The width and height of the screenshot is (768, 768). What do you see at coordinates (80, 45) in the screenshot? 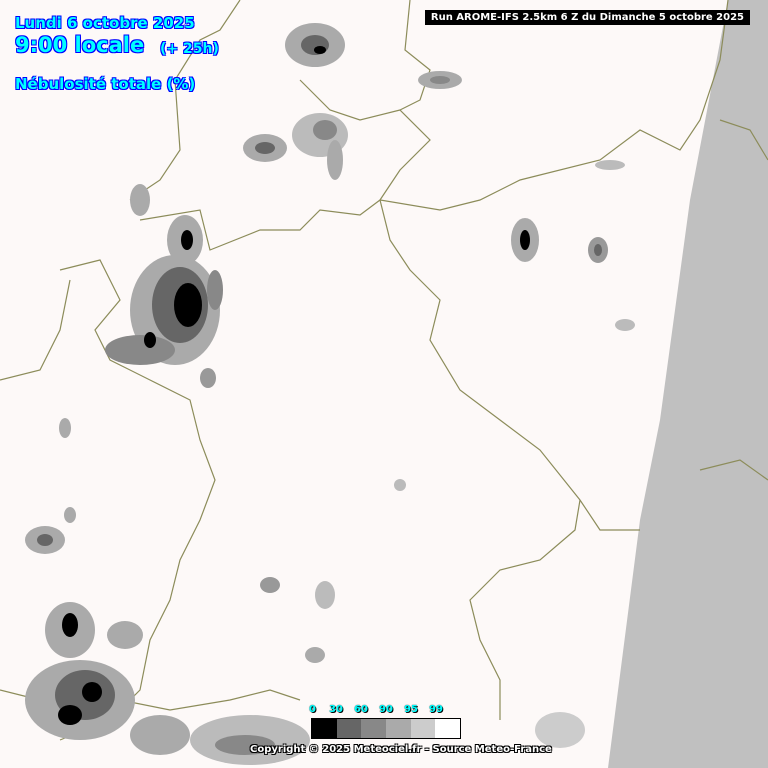
I see `forecast-time: 9:00 locale` at bounding box center [80, 45].